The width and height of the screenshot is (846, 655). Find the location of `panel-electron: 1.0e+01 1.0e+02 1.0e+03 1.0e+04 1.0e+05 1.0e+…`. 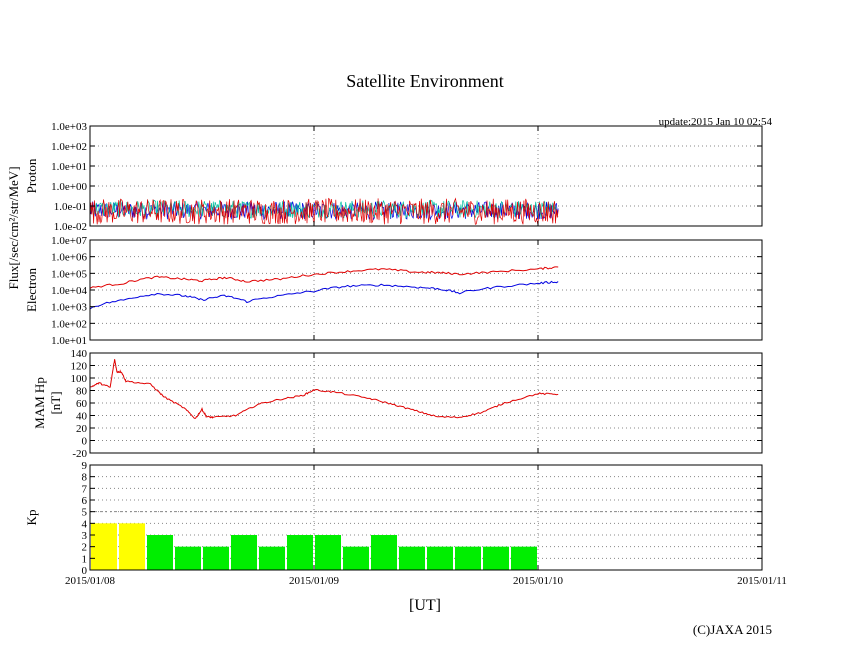

panel-electron: 1.0e+01 1.0e+02 1.0e+03 1.0e+04 1.0e+05 1.0e+… is located at coordinates (393, 291).